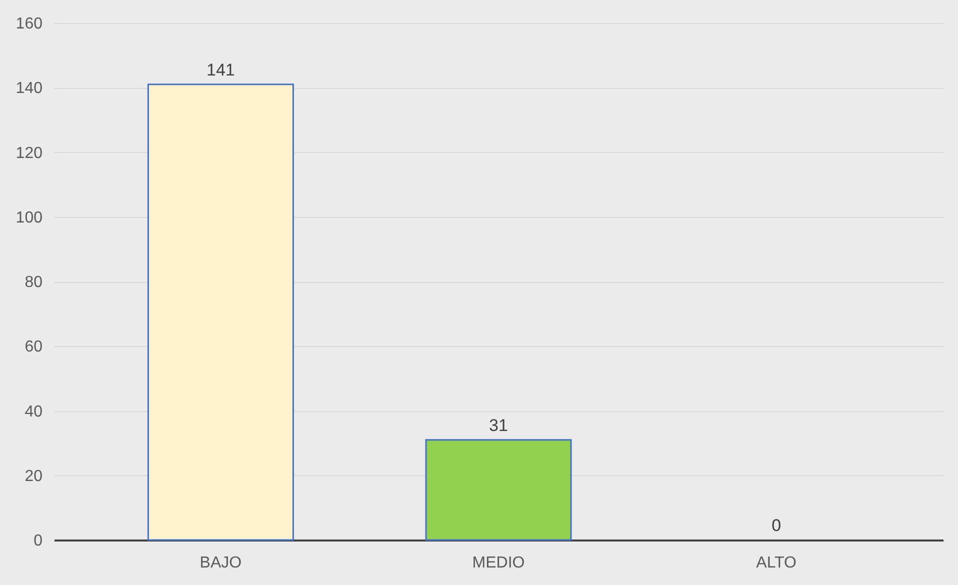 This screenshot has height=585, width=958. Describe the element at coordinates (33, 411) in the screenshot. I see `y-tick-label: 40` at that location.